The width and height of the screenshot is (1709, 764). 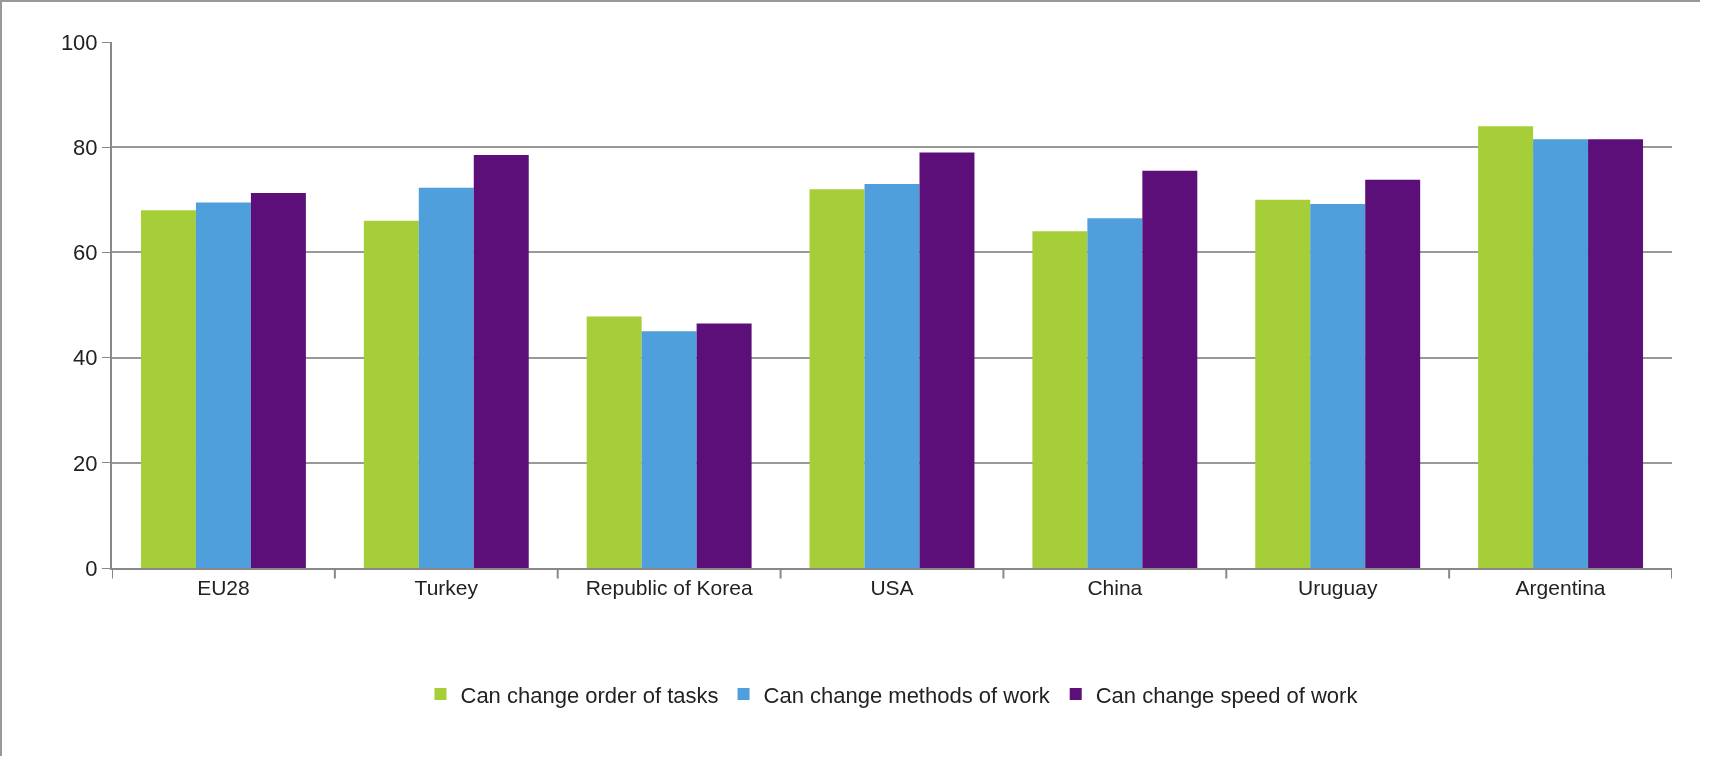 I want to click on x-tick-label: Republic of Korea, so click(x=669, y=588).